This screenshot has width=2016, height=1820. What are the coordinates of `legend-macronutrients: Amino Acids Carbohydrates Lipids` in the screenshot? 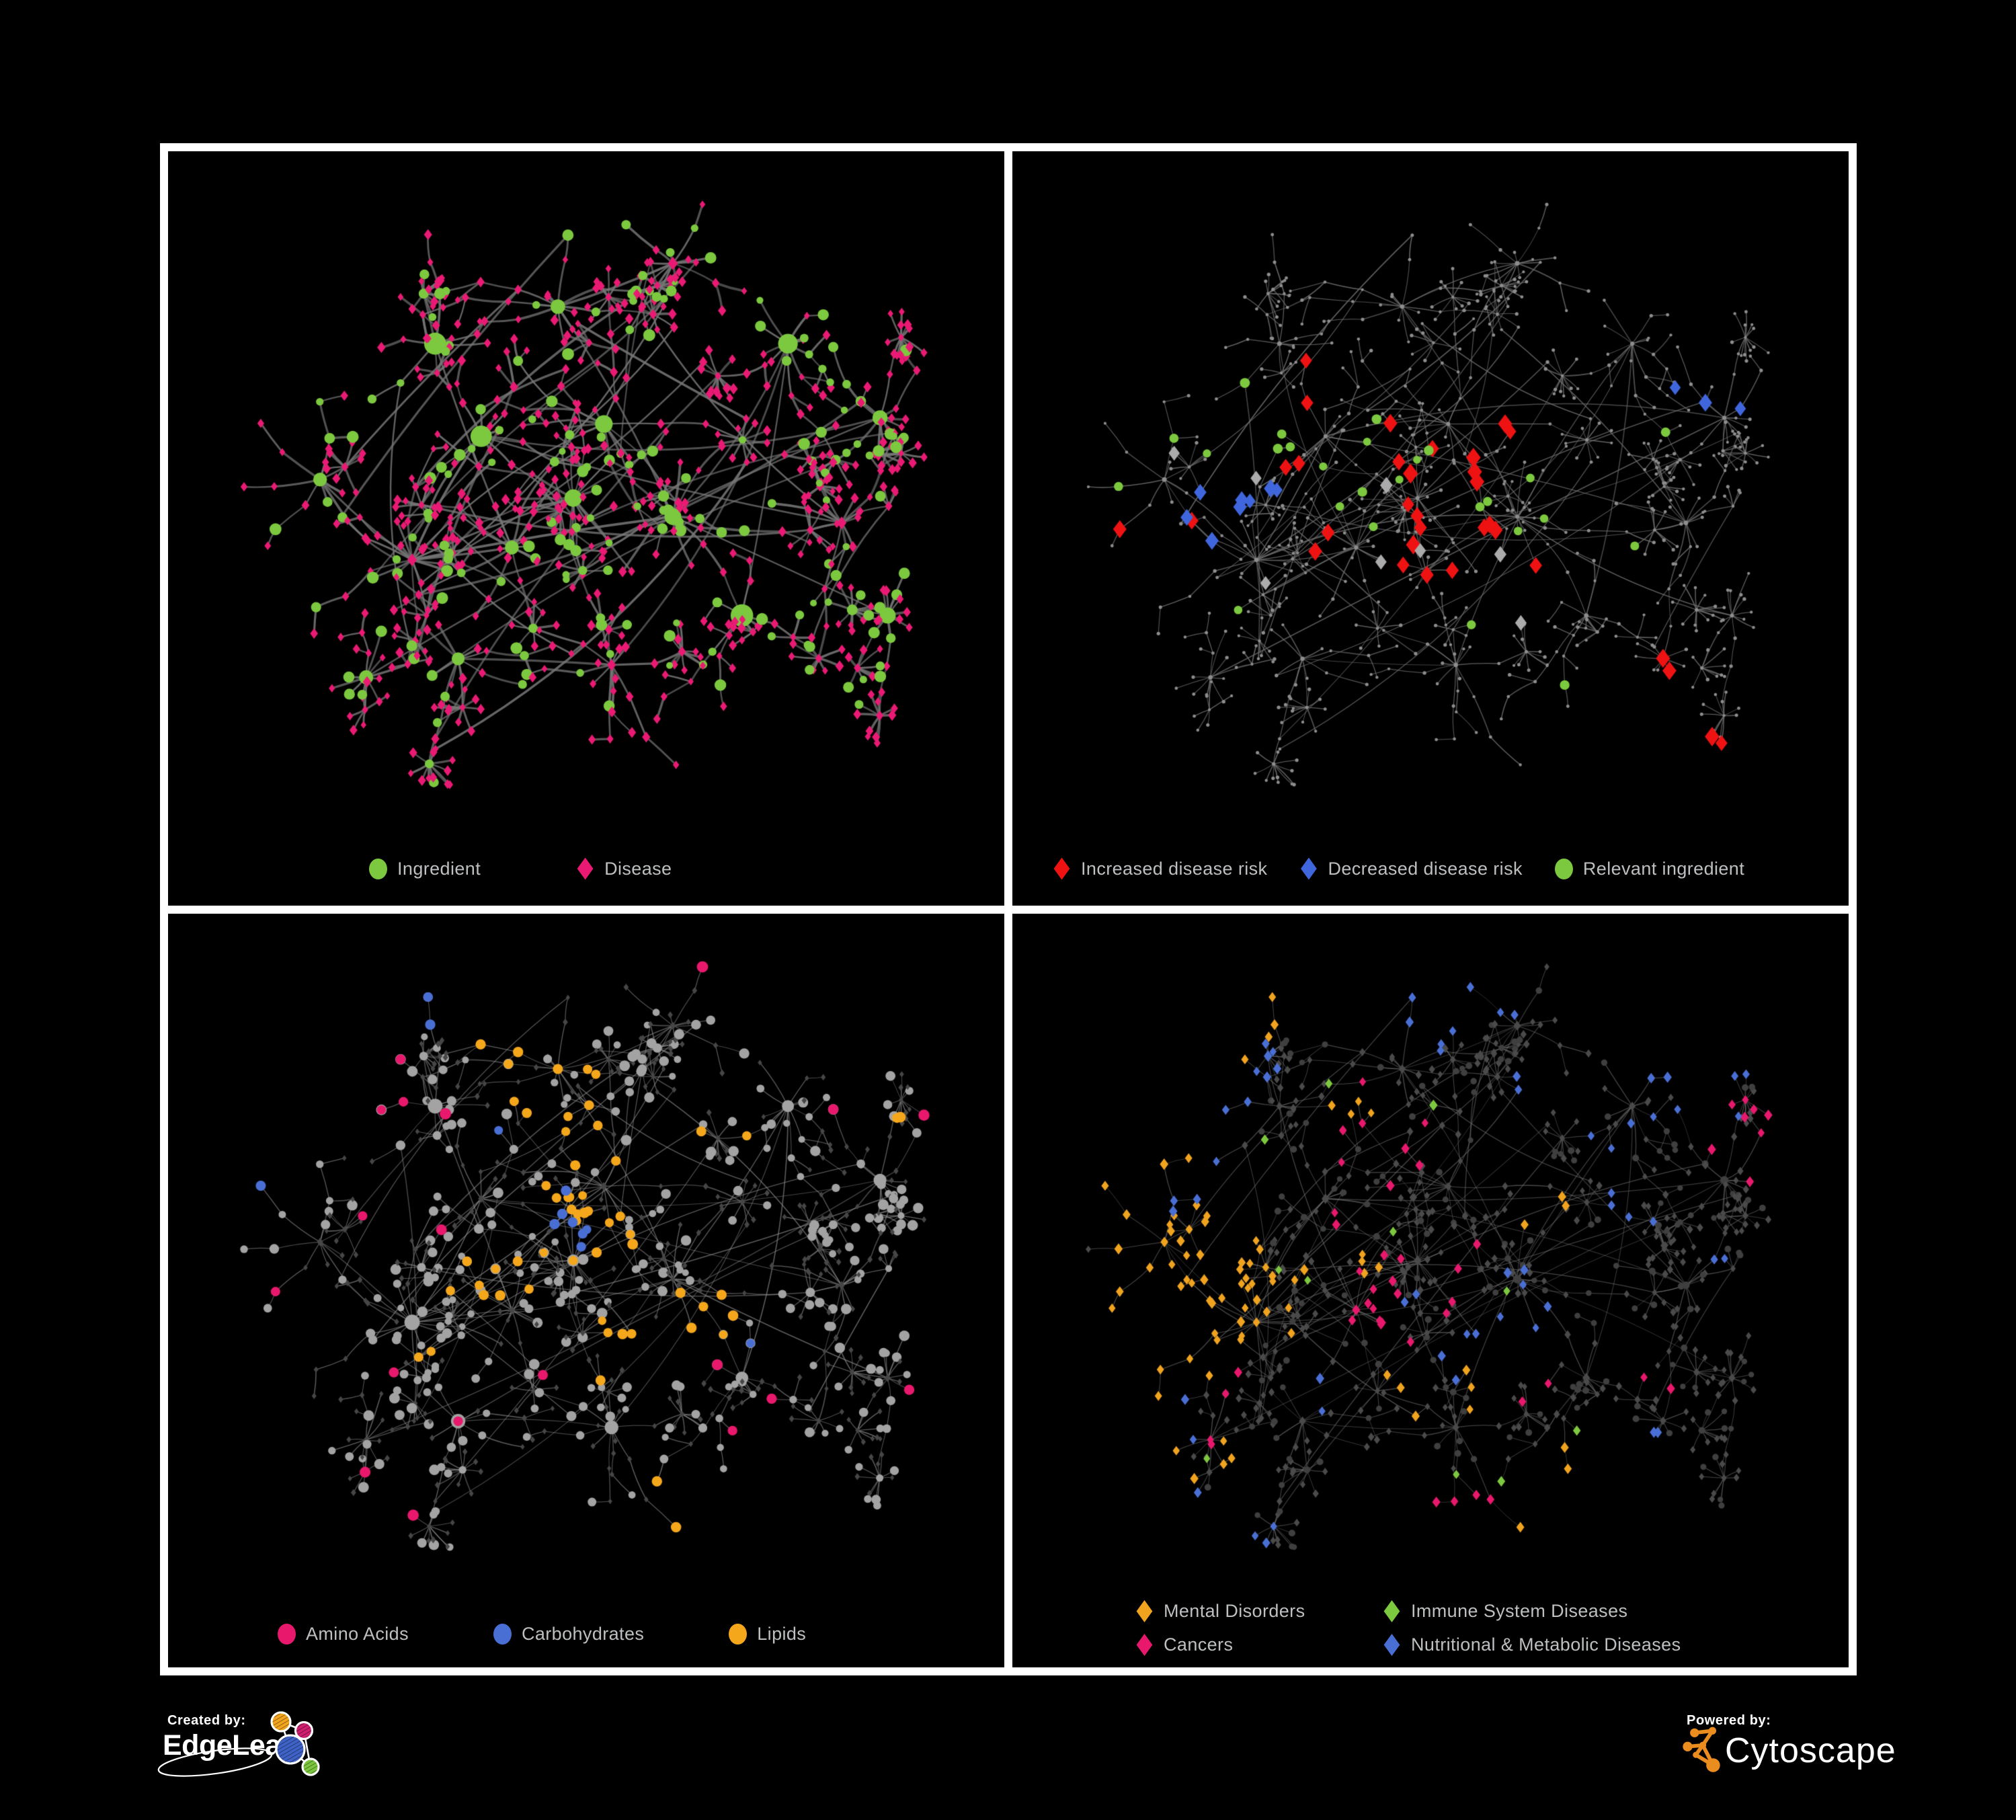 It's located at (542, 1634).